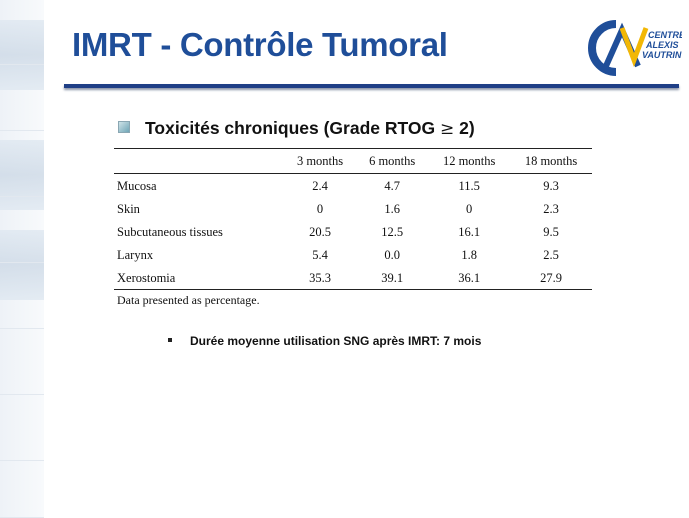  Describe the element at coordinates (392, 208) in the screenshot. I see `table-cell: 1.6` at that location.